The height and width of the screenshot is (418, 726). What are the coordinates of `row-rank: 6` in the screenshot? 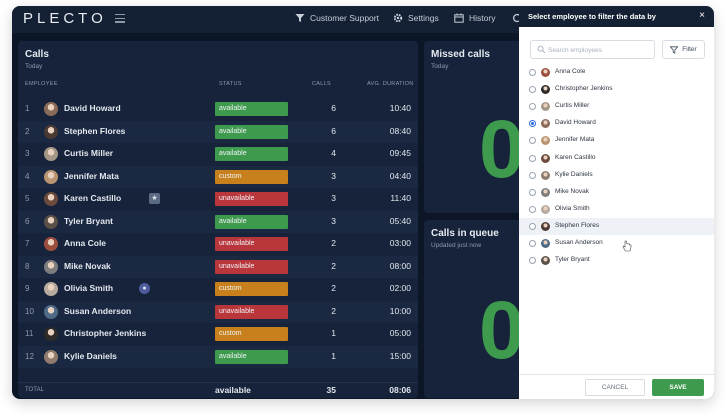 It's located at (27, 221).